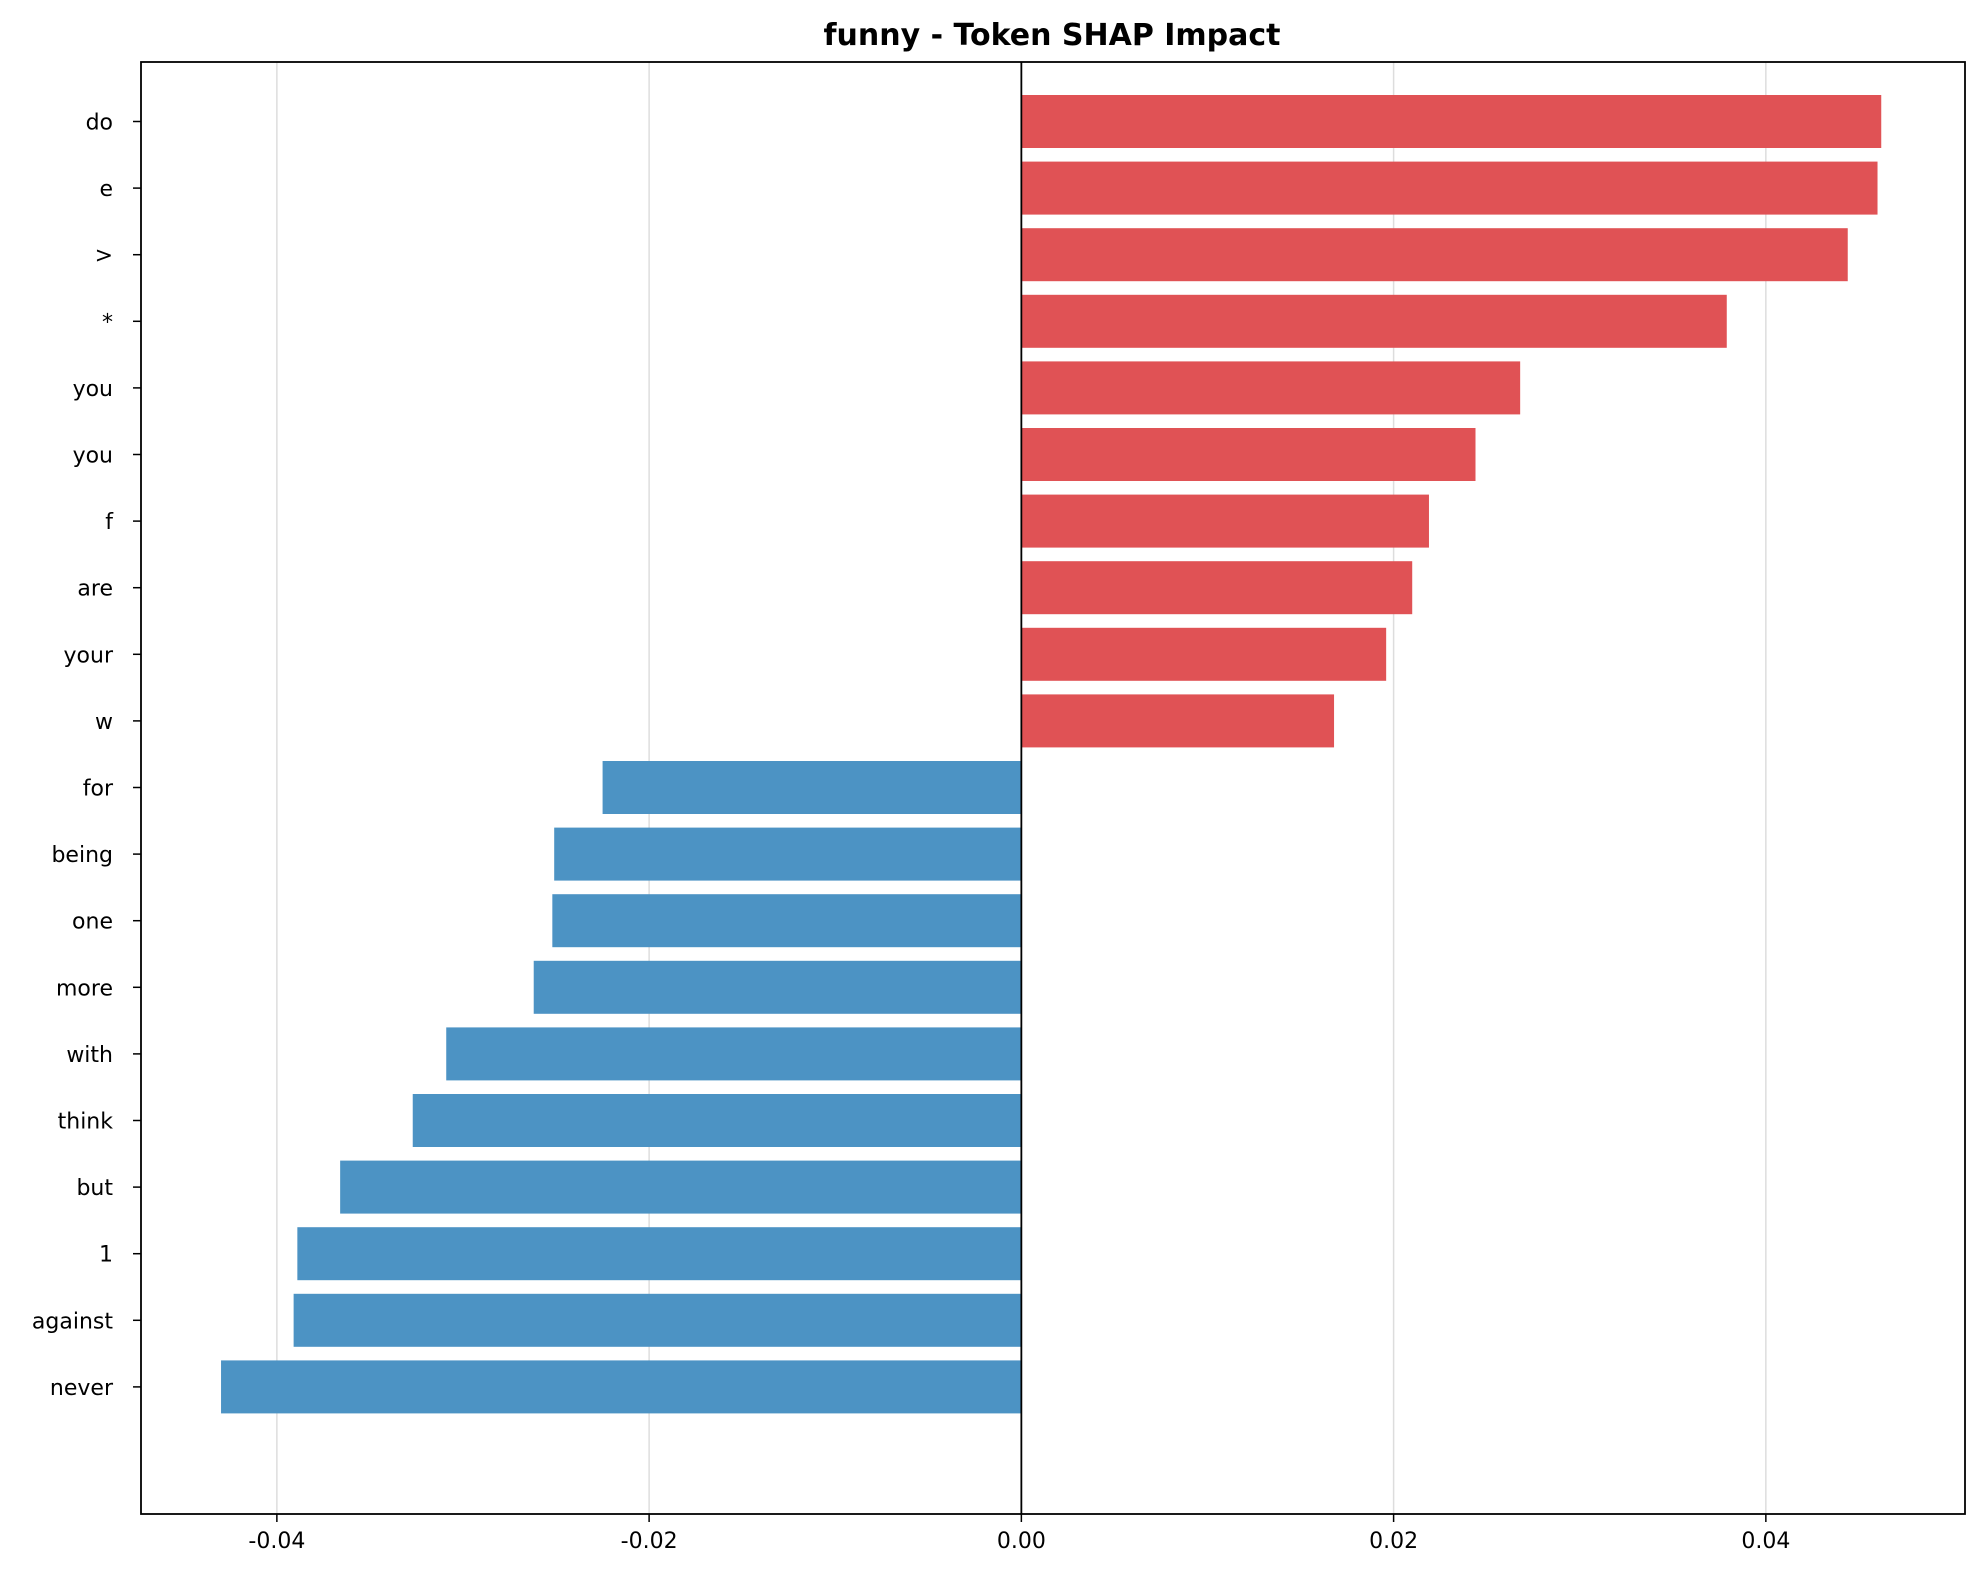  I want to click on chart-title: funny - Token SHAP Impact, so click(1051, 35).